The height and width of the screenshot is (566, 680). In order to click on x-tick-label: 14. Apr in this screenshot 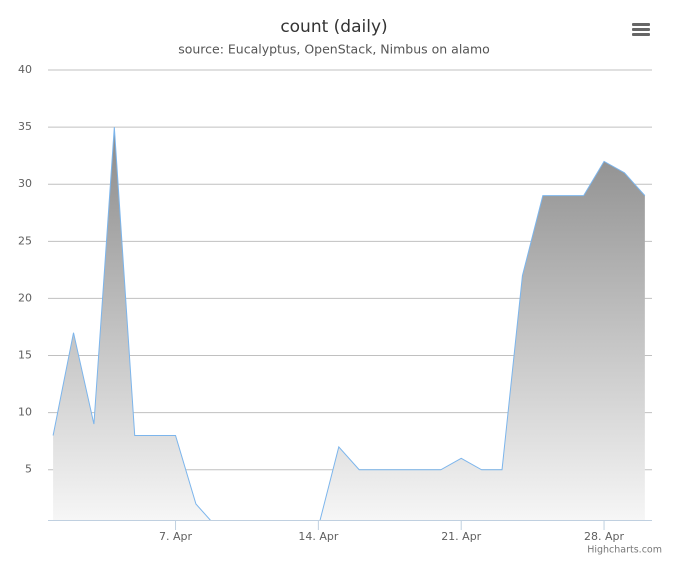, I will do `click(318, 536)`.